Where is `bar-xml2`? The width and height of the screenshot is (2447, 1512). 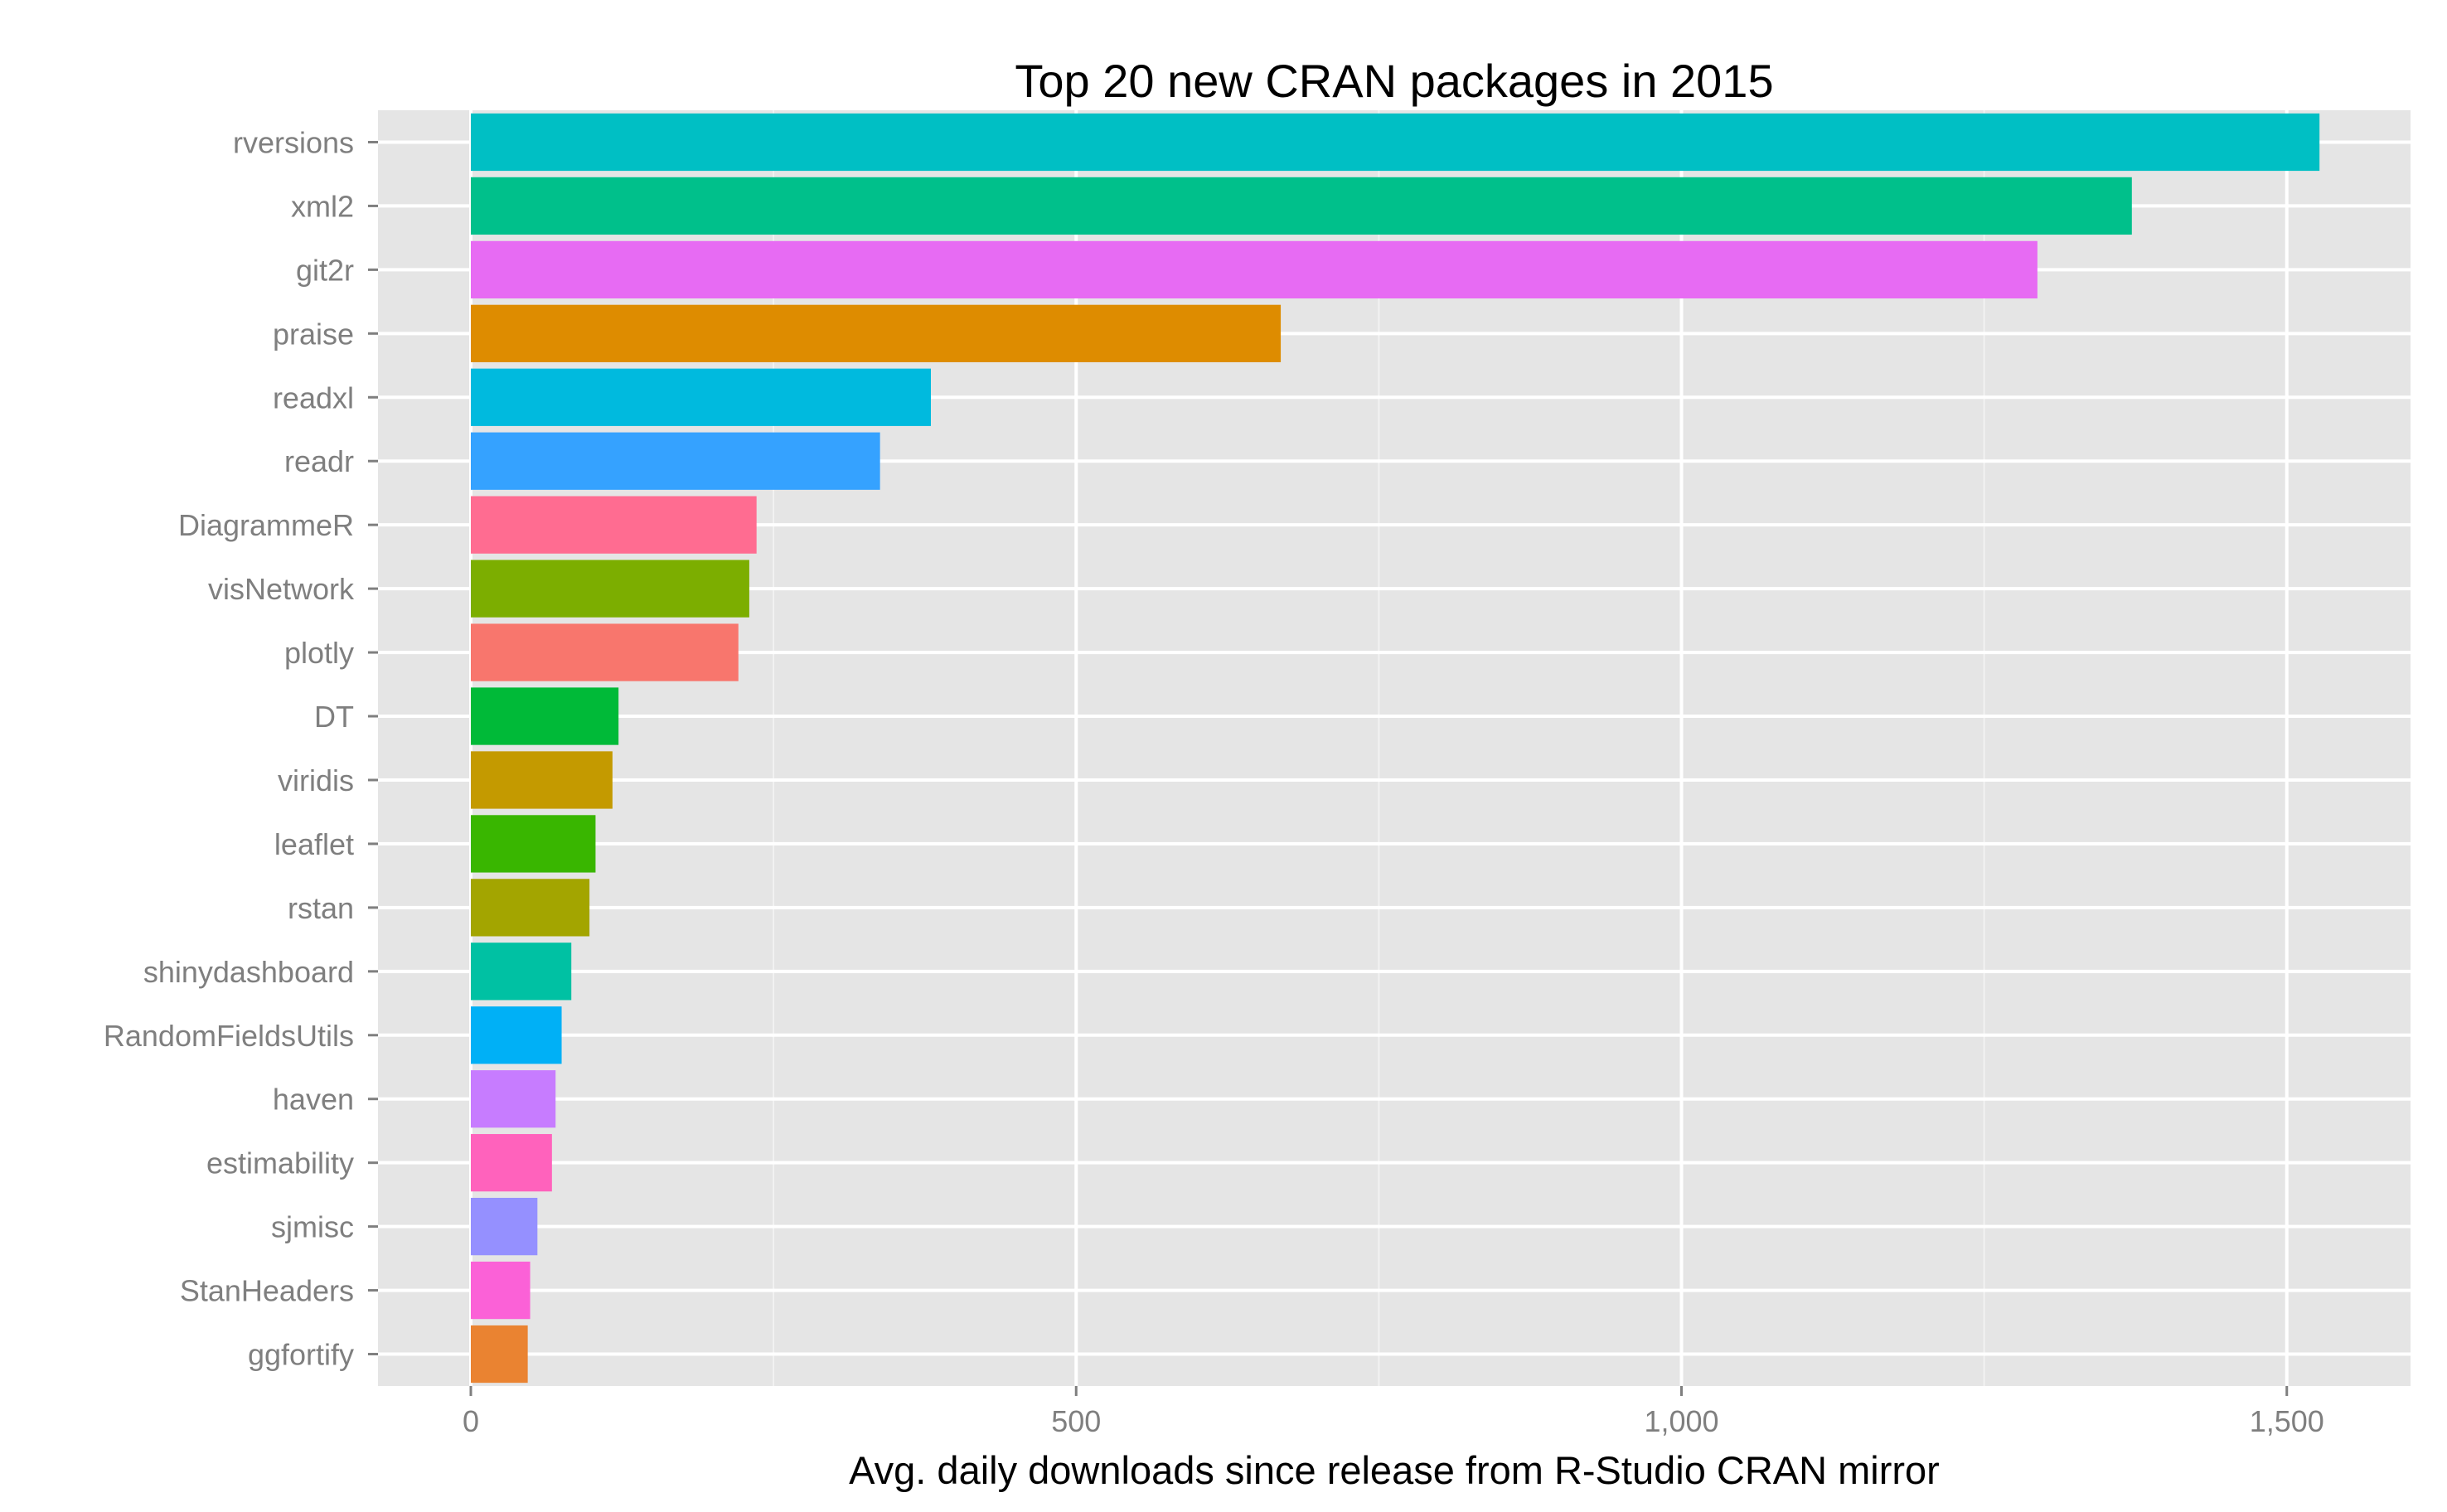 bar-xml2 is located at coordinates (1301, 206).